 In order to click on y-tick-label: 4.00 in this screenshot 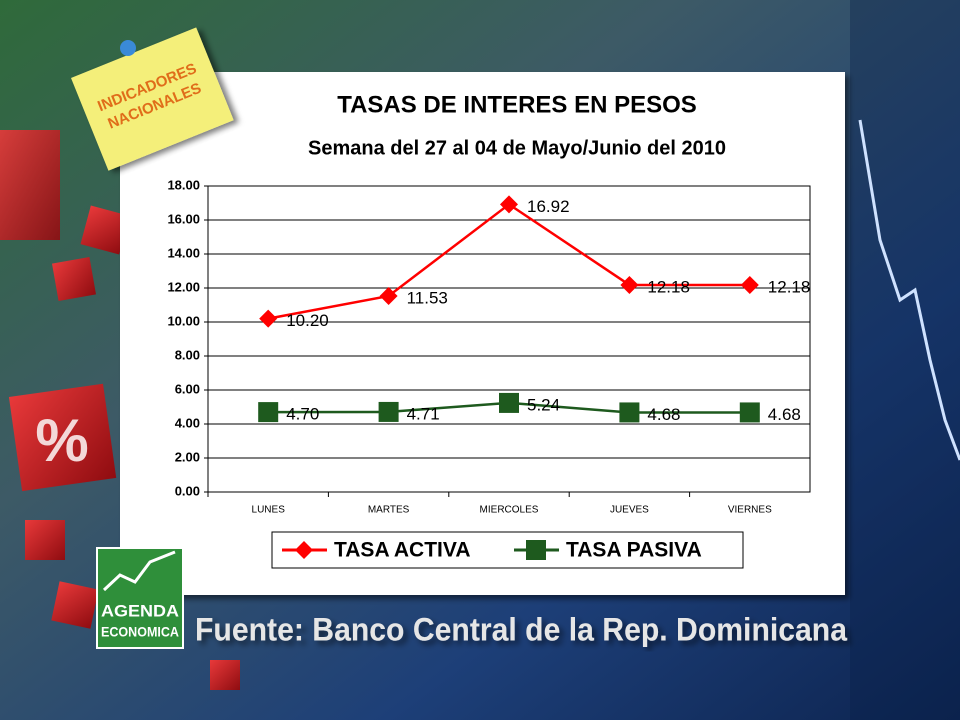, I will do `click(187, 422)`.